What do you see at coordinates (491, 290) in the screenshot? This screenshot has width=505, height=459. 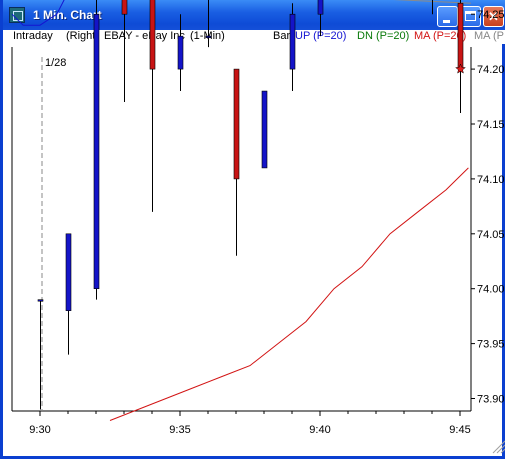 I see `y-tick-label: 74.00` at bounding box center [491, 290].